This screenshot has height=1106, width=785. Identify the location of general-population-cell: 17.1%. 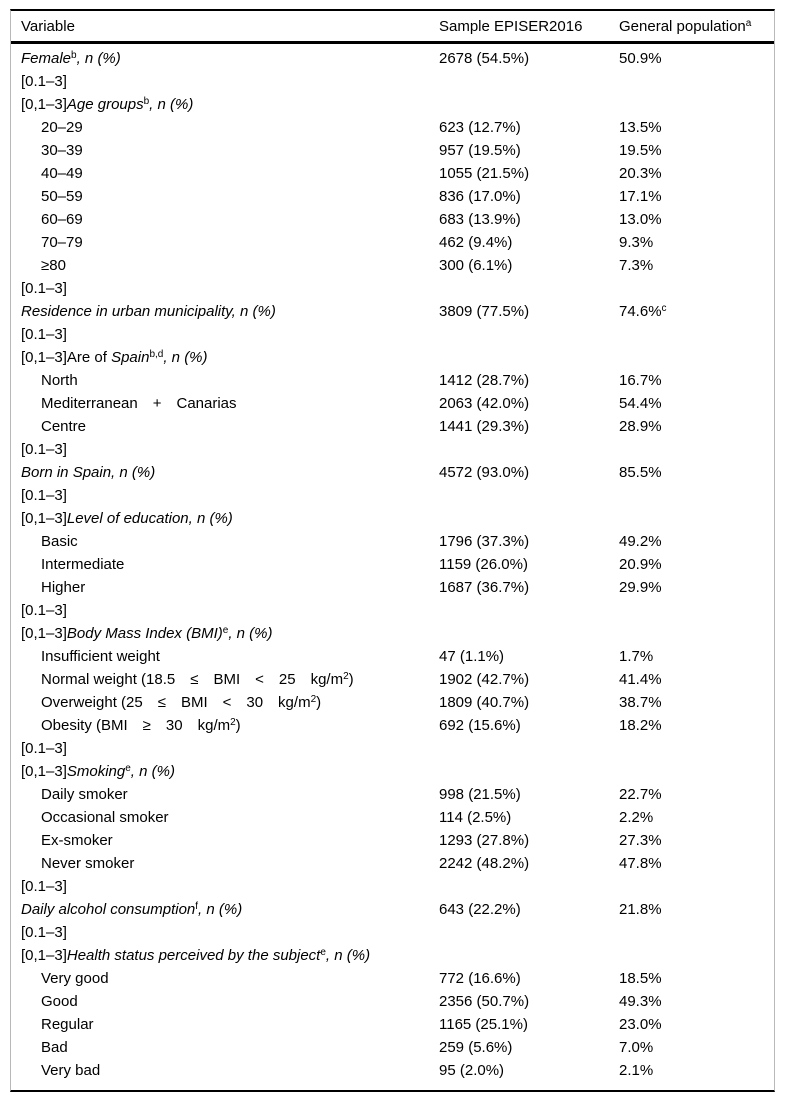
(640, 196).